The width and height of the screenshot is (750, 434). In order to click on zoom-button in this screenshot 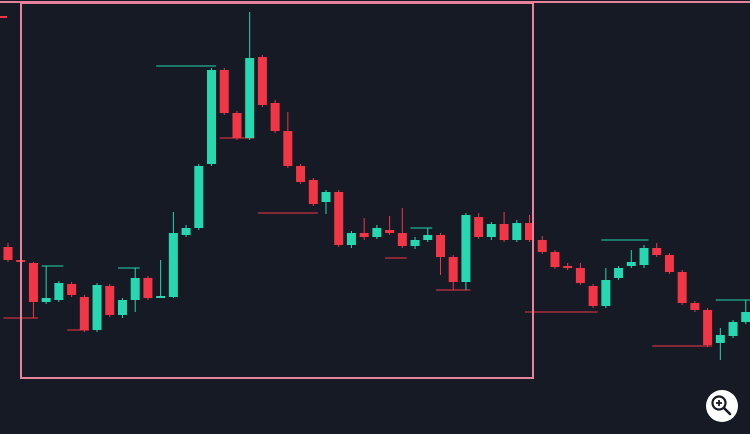, I will do `click(722, 406)`.